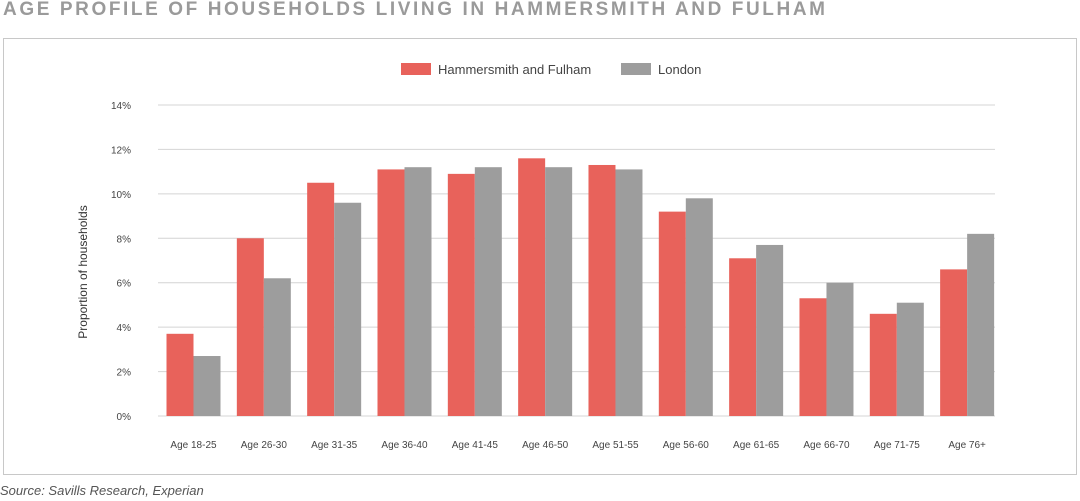 This screenshot has height=501, width=1080. I want to click on legend: Hammersmith and Fulham London, so click(551, 69).